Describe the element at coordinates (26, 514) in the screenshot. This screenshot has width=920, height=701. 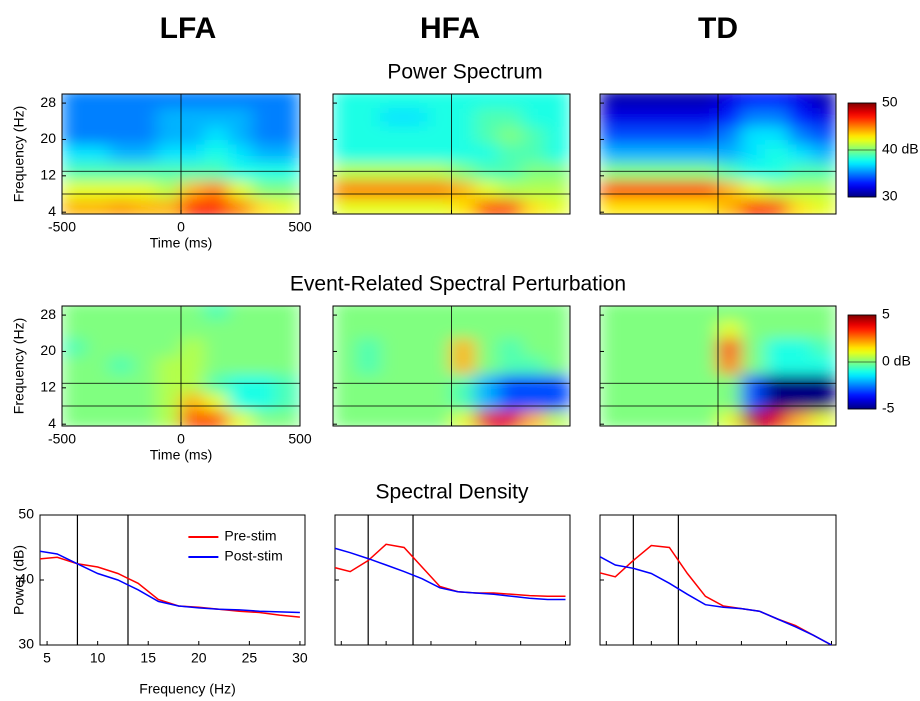
I see `y-tick-label: 50` at that location.